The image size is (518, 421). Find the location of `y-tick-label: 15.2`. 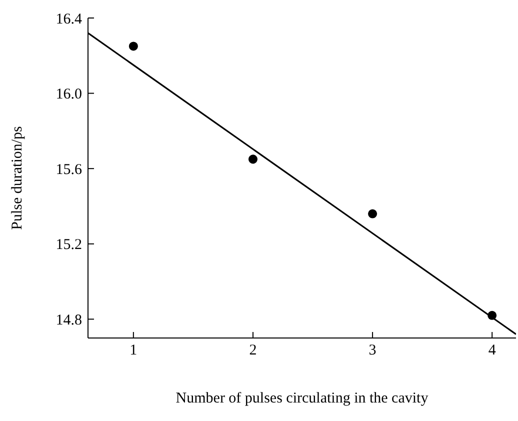

y-tick-label: 15.2 is located at coordinates (69, 245).